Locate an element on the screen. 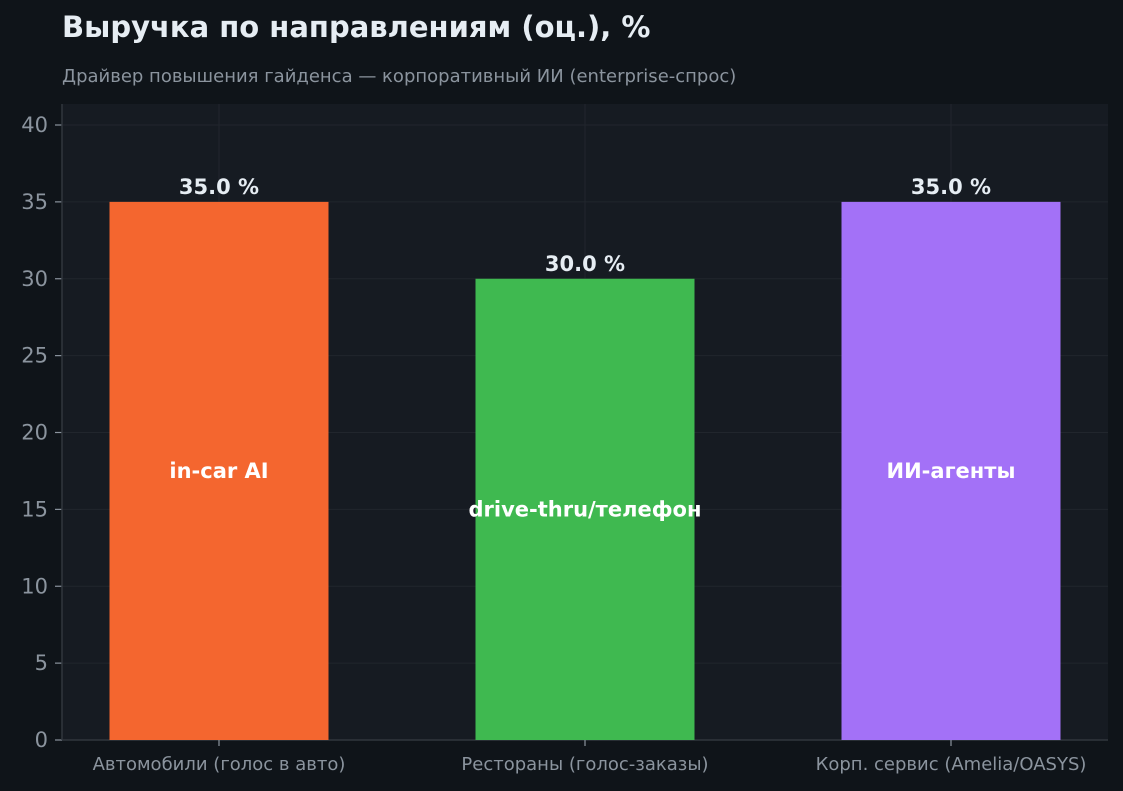 The width and height of the screenshot is (1123, 791). y-tick-label: 40 is located at coordinates (34, 125).